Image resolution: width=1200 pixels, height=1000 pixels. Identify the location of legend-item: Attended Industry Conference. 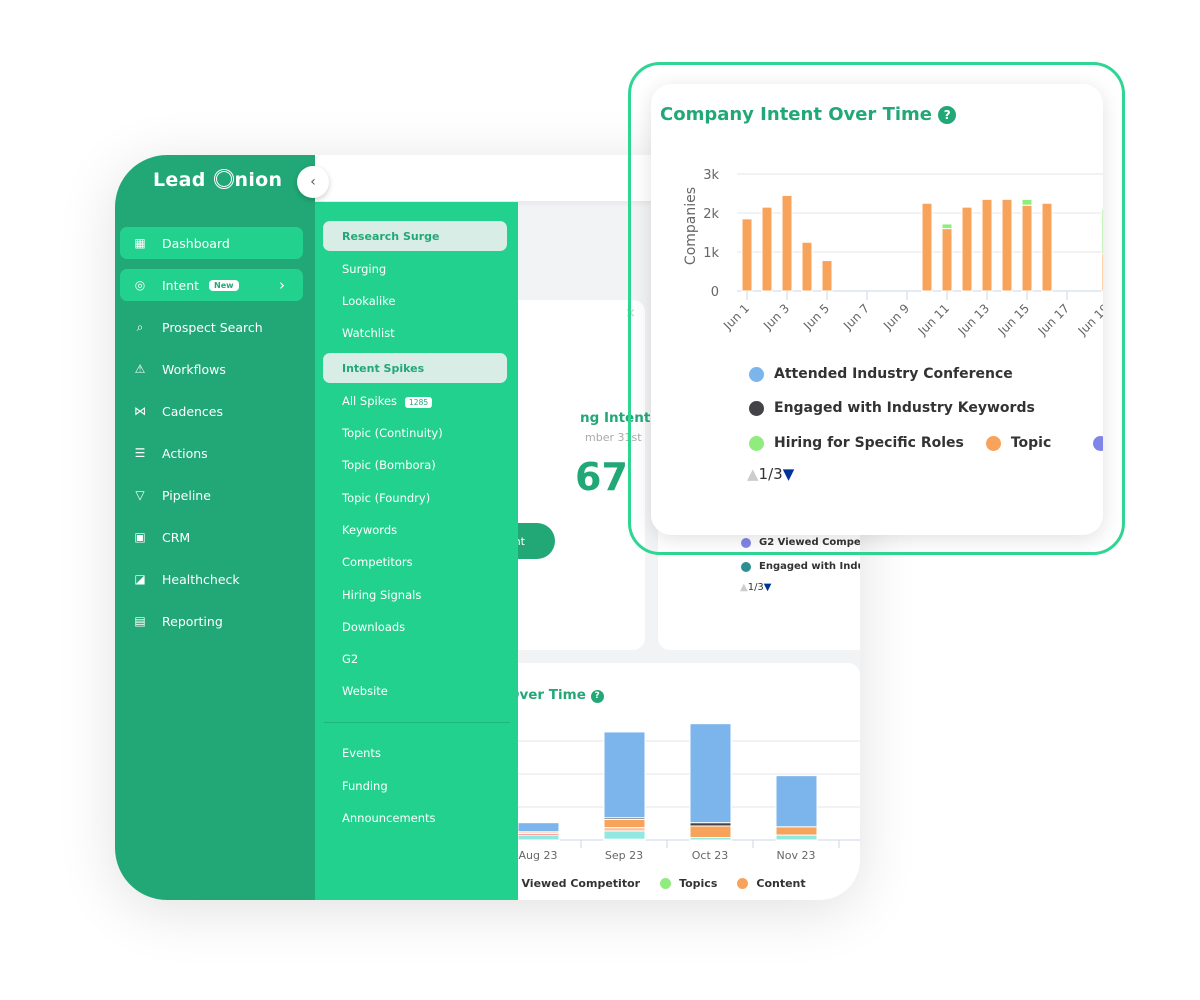
(881, 374).